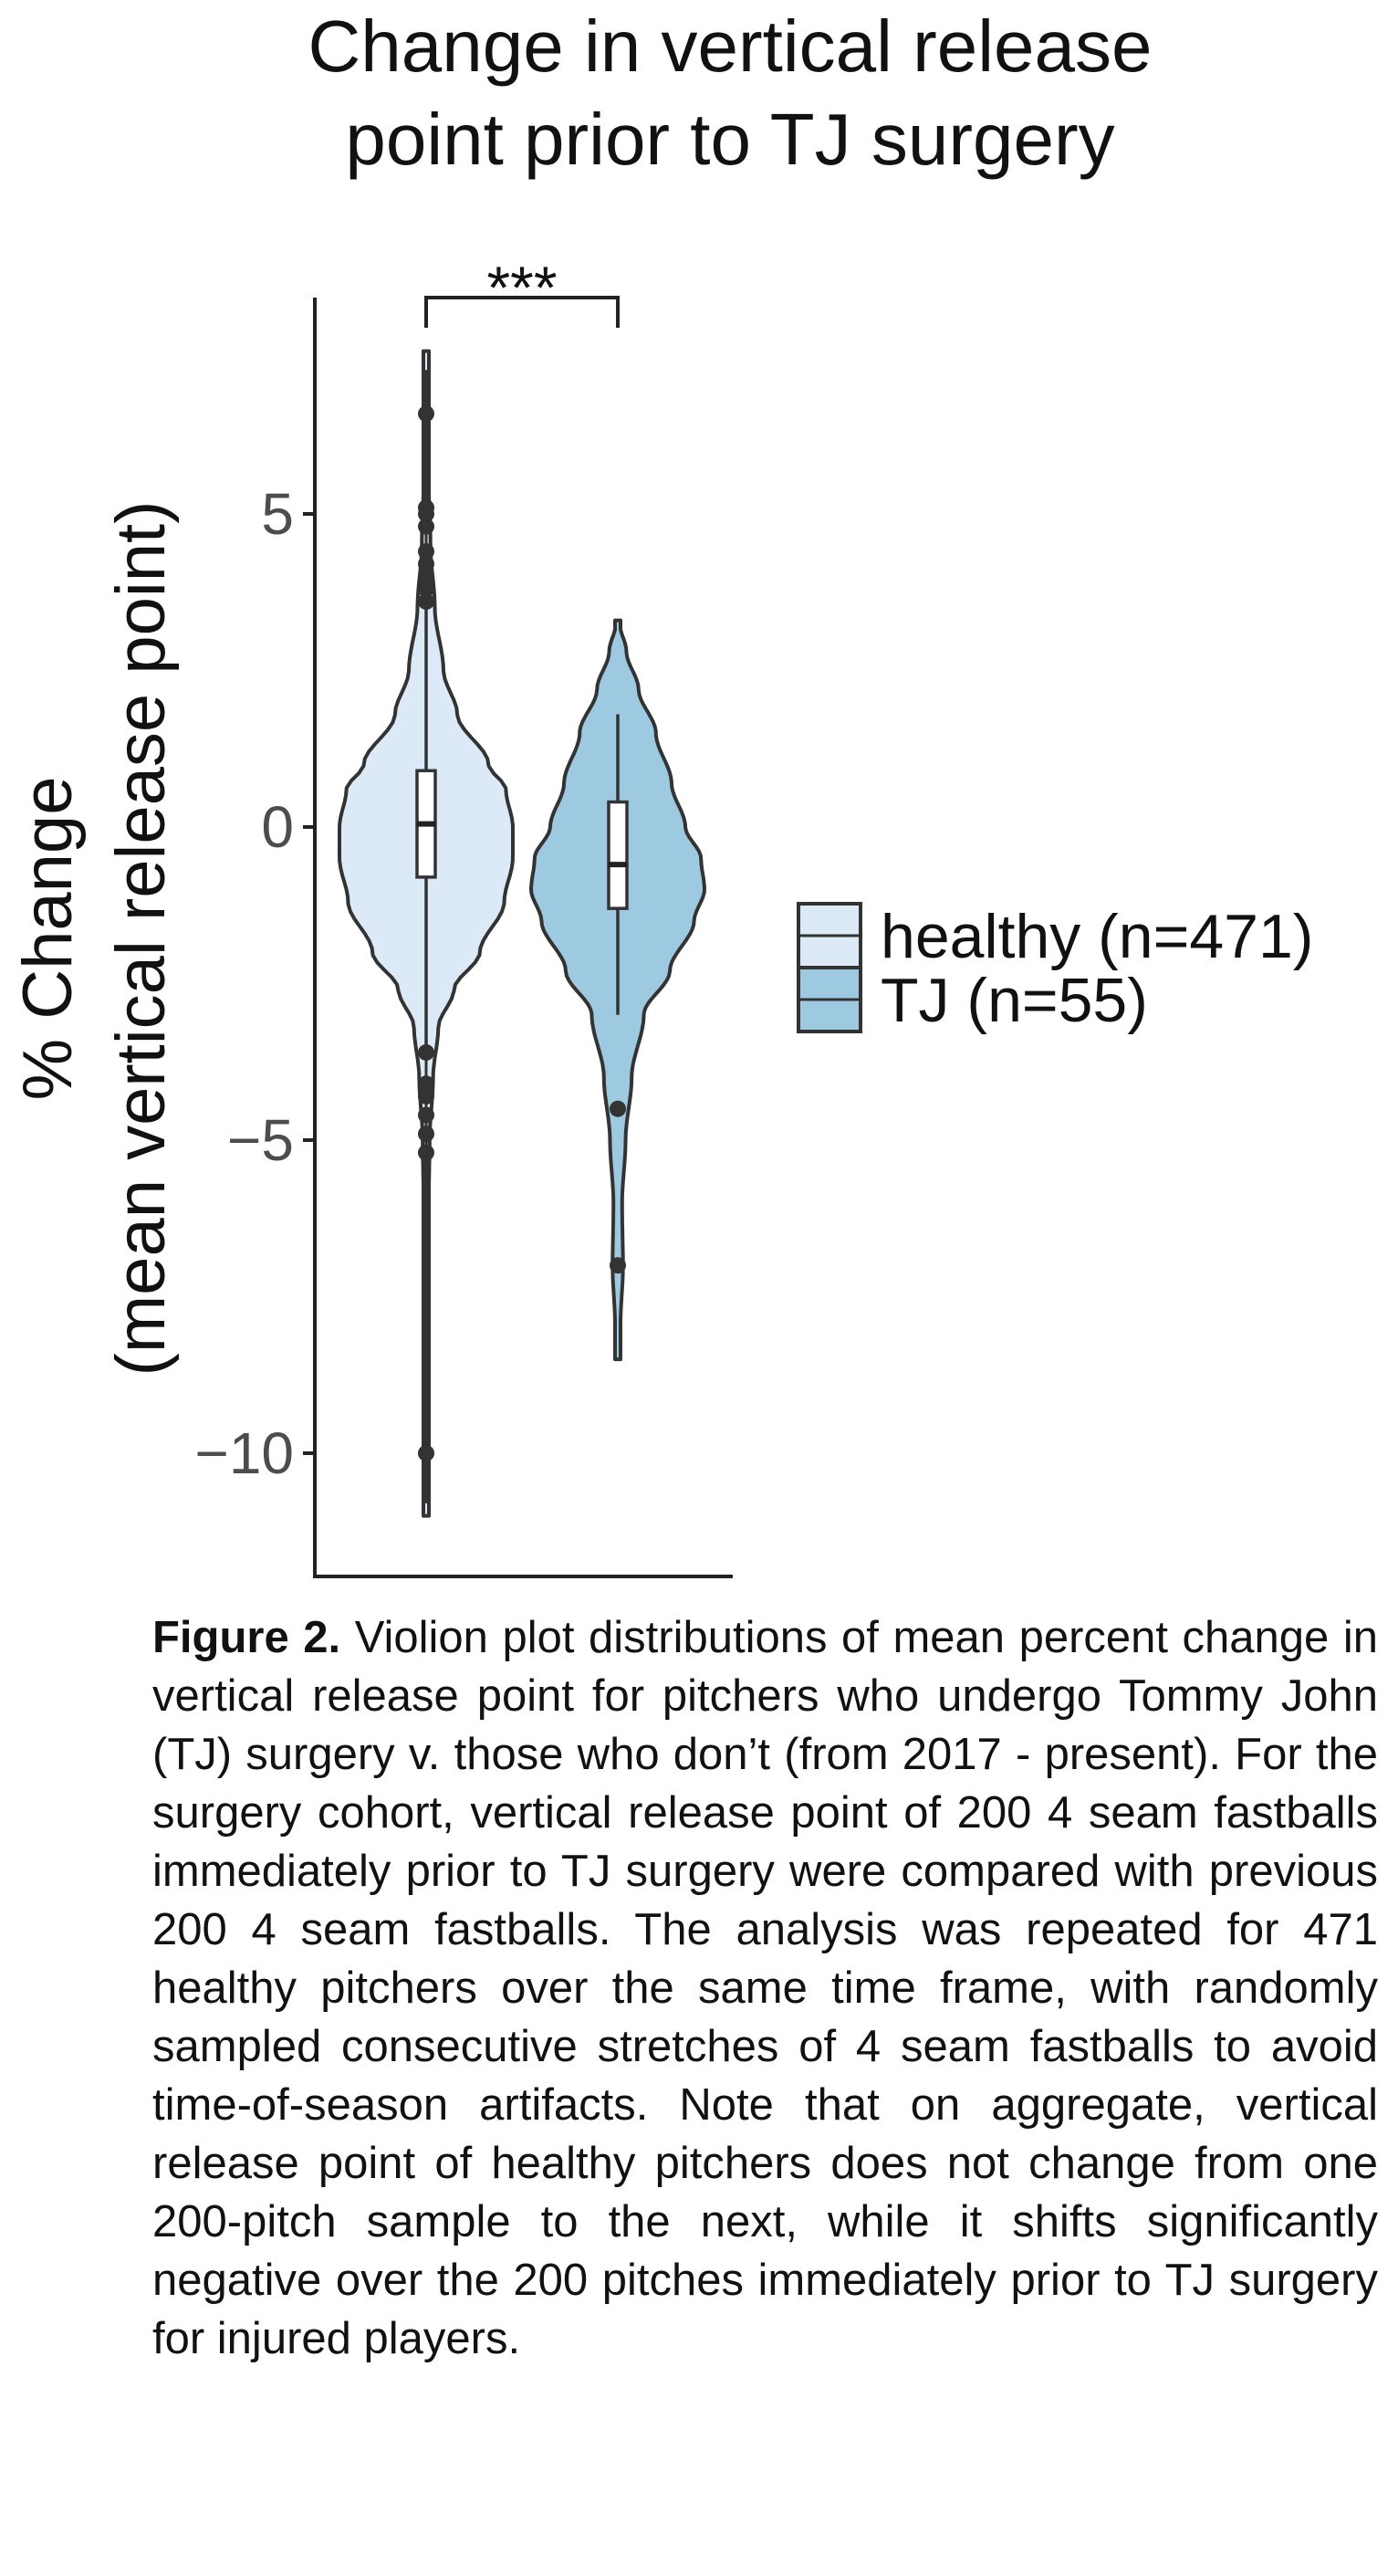 The image size is (1398, 2576). I want to click on outlier-points, so click(522, 933).